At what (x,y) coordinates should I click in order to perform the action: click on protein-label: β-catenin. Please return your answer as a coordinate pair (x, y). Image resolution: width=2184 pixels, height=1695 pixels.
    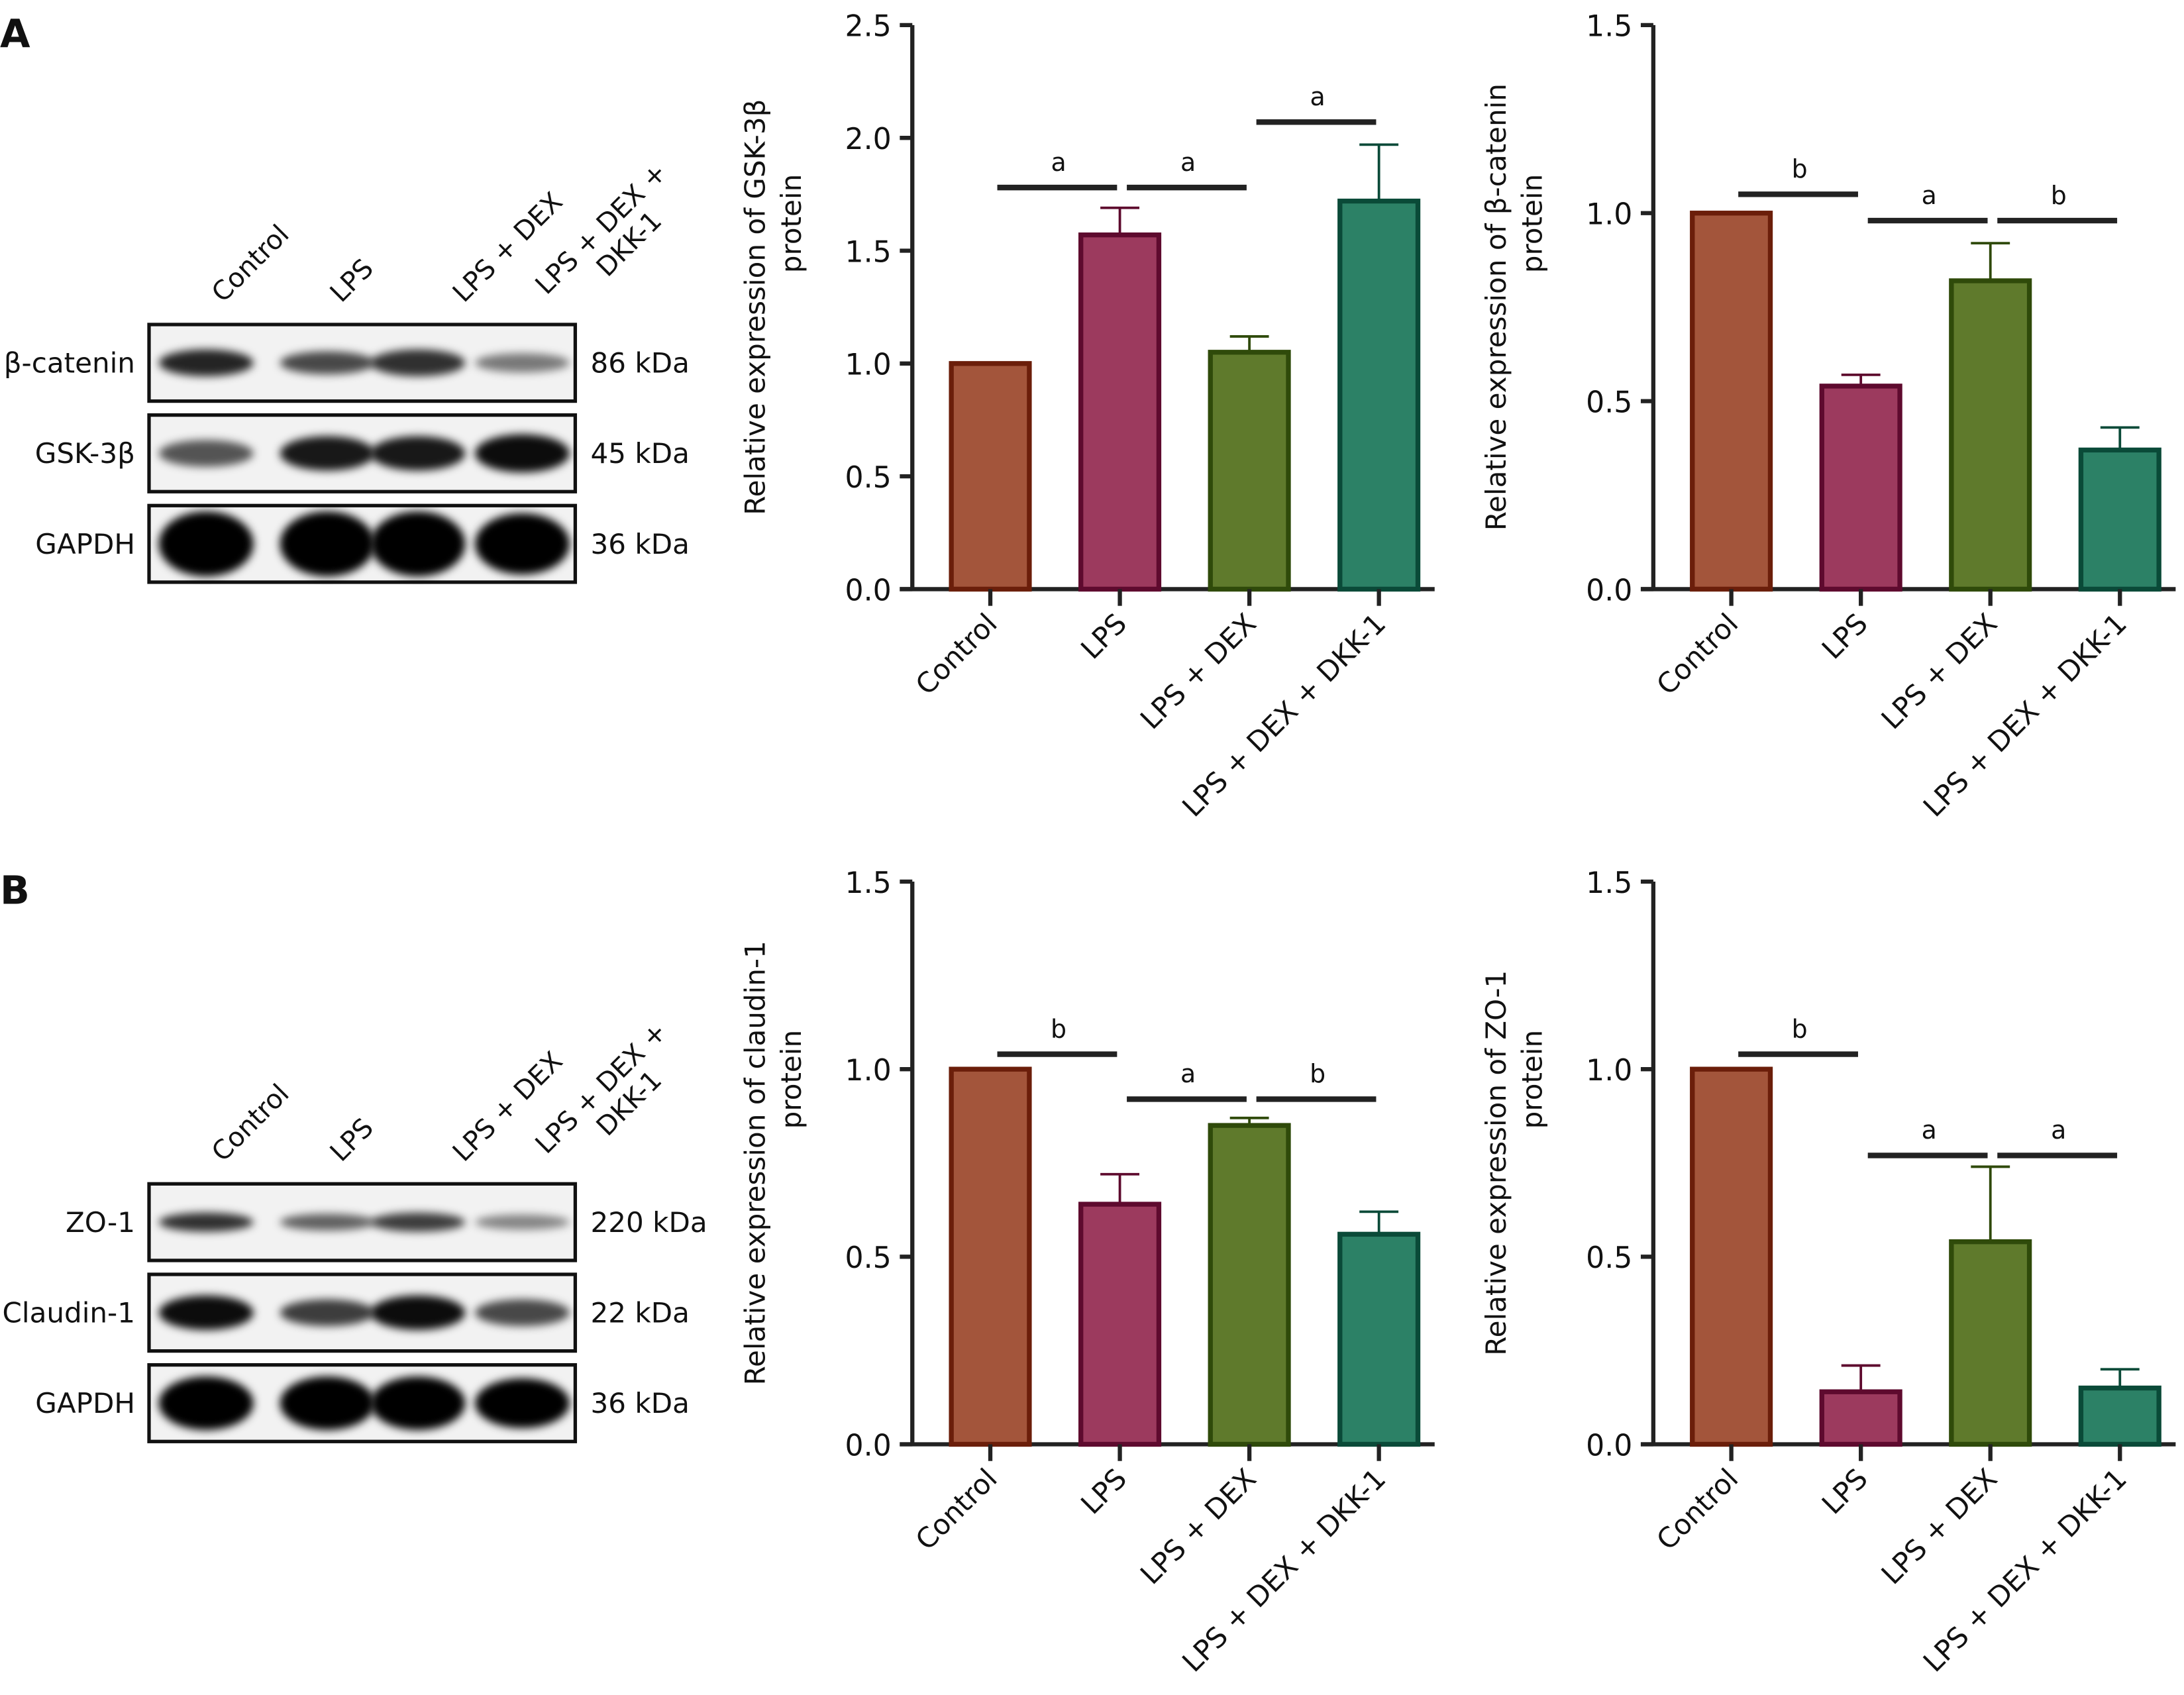
    Looking at the image, I should click on (69, 362).